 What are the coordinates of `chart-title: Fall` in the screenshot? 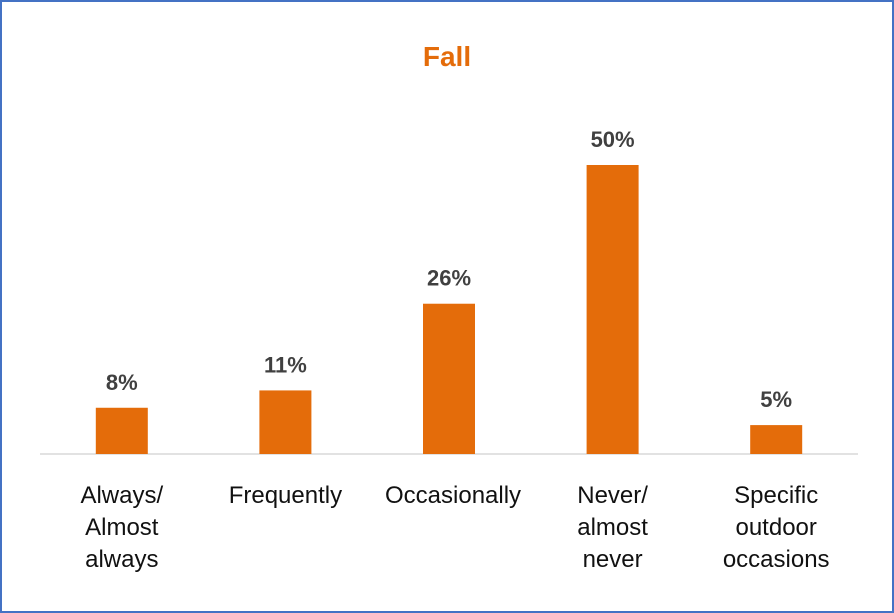 It's located at (447, 56).